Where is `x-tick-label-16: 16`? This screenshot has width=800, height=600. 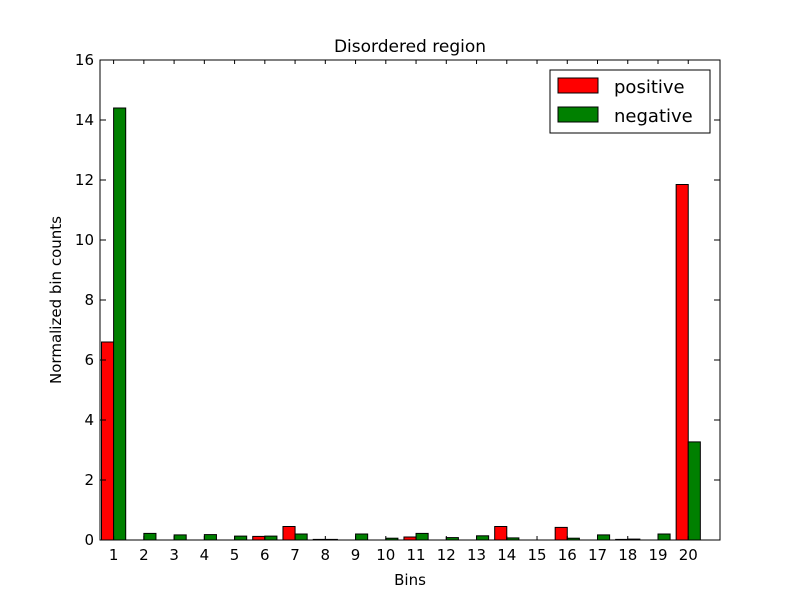
x-tick-label-16: 16 is located at coordinates (567, 555).